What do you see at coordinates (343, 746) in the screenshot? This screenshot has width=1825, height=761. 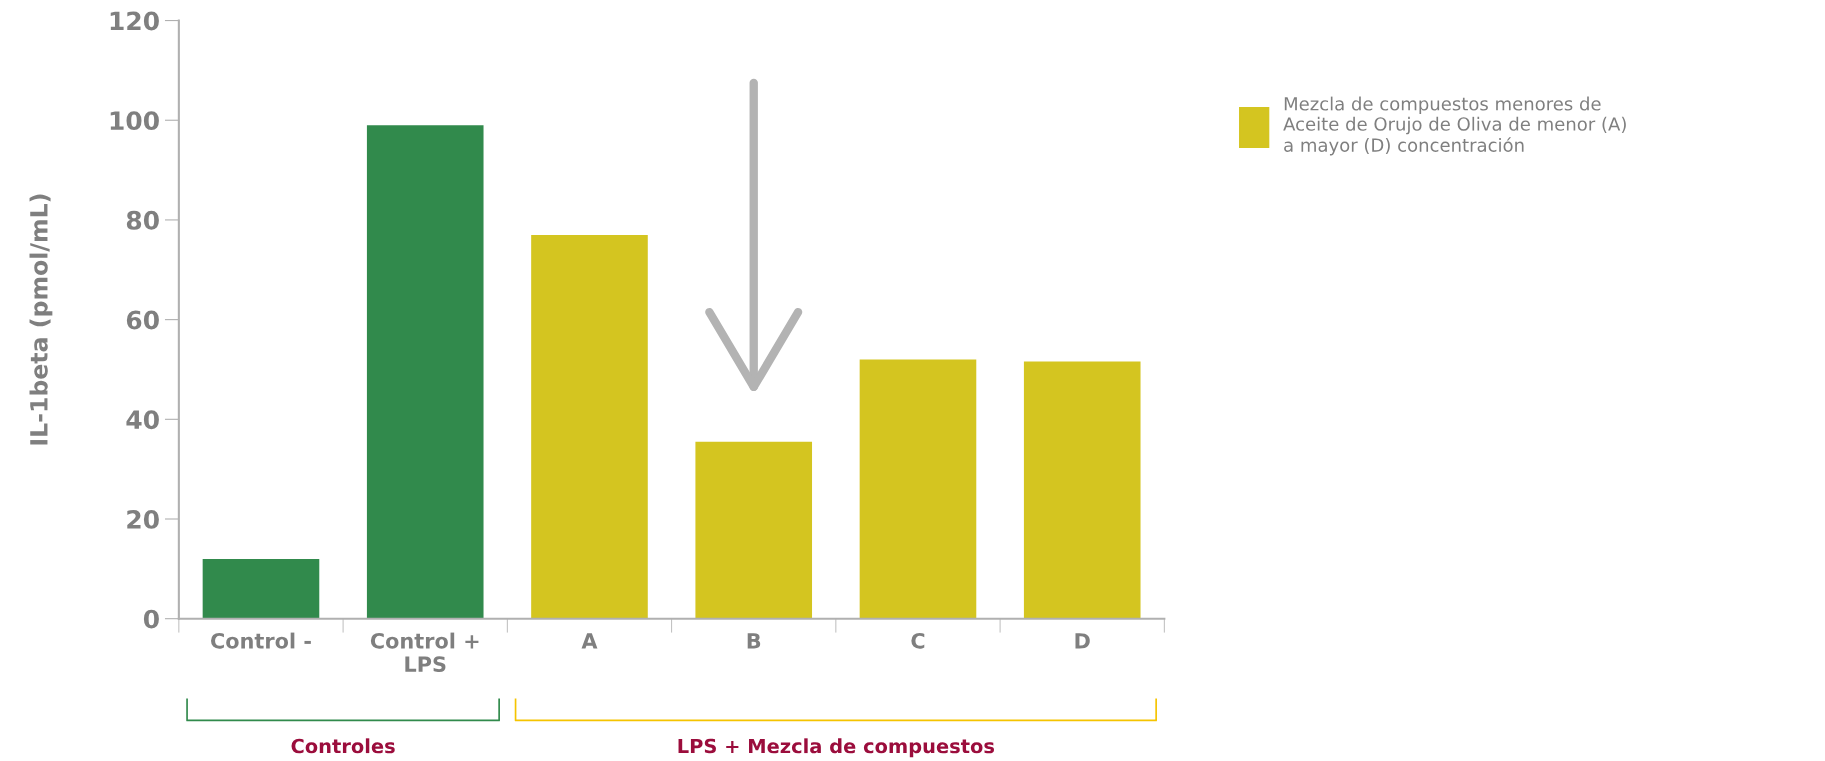 I see `text: Controles` at bounding box center [343, 746].